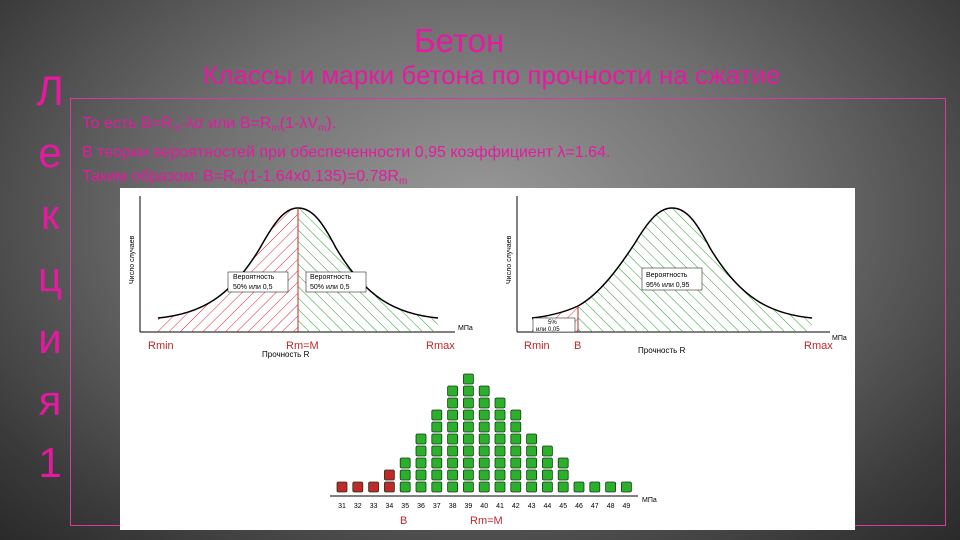 The image size is (960, 540). What do you see at coordinates (50, 214) in the screenshot?
I see `vertical-letter: к` at bounding box center [50, 214].